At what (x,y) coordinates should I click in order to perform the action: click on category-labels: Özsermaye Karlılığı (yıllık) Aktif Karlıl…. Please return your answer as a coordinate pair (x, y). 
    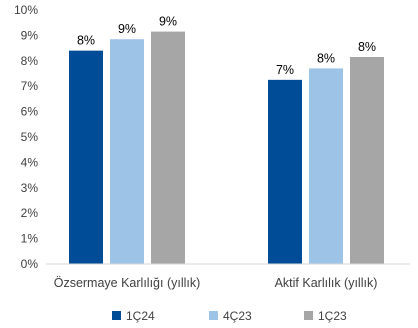
    Looking at the image, I should click on (216, 283).